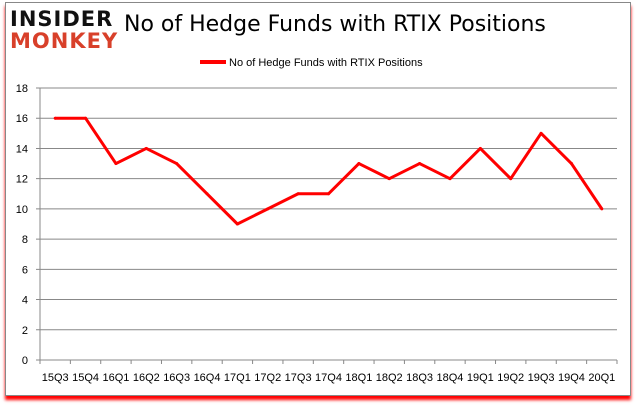 The width and height of the screenshot is (635, 405). What do you see at coordinates (298, 378) in the screenshot?
I see `x-tick-label: 17Q3` at bounding box center [298, 378].